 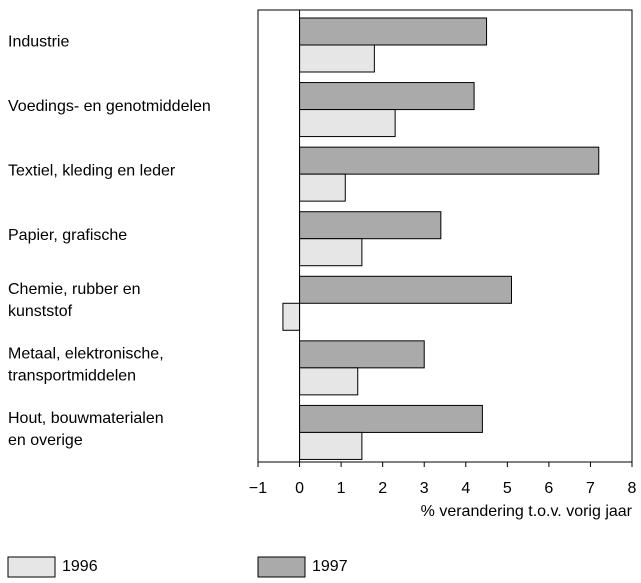 What do you see at coordinates (632, 488) in the screenshot?
I see `x-tick-label: 8` at bounding box center [632, 488].